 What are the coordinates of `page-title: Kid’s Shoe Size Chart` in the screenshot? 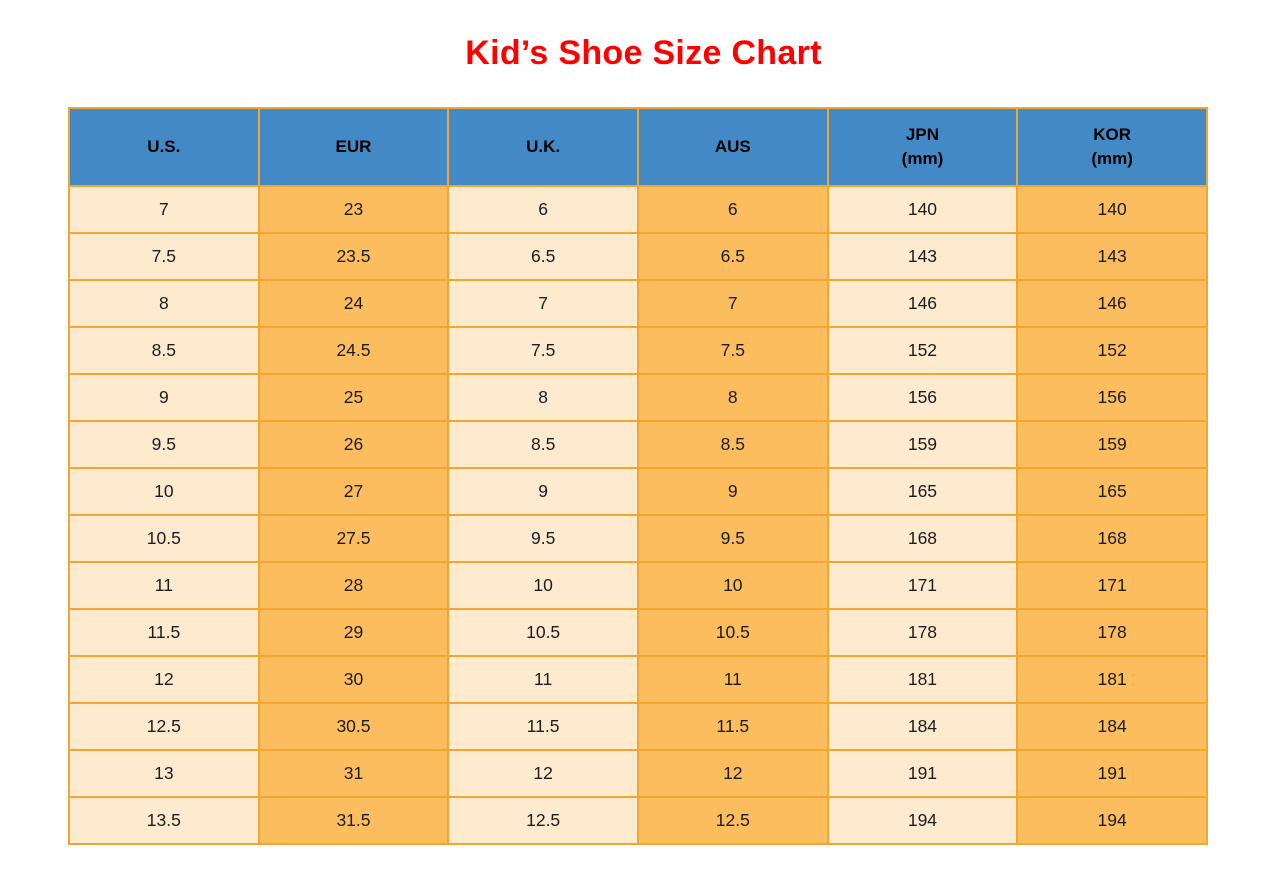 It's located at (643, 53).